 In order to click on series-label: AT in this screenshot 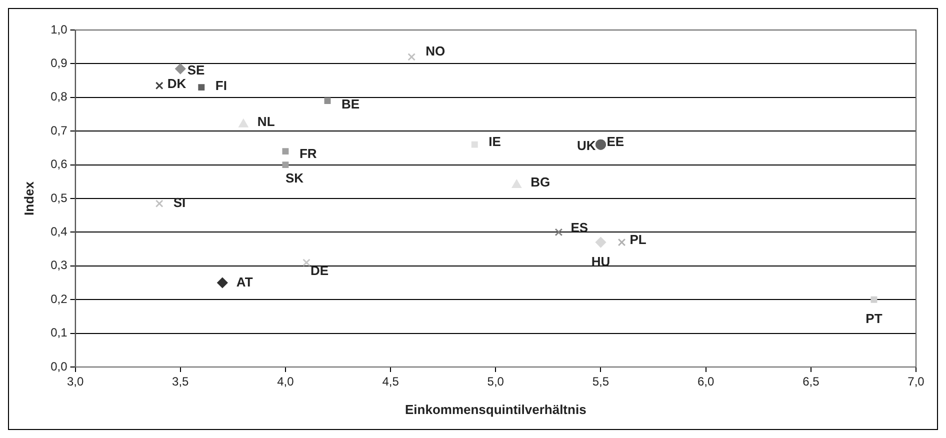, I will do `click(244, 282)`.